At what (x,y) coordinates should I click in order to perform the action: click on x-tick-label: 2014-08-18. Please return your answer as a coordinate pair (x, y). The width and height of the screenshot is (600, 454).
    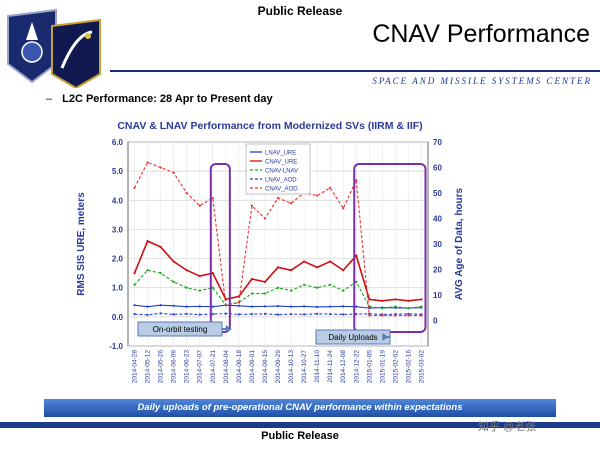
    Looking at the image, I should click on (239, 367).